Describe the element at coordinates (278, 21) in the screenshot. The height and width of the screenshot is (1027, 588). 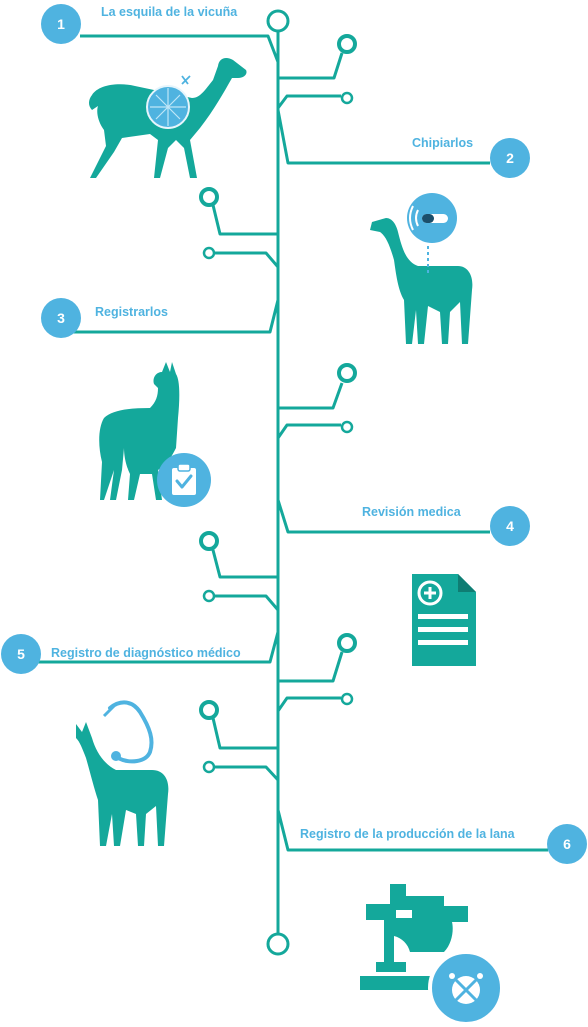
I see `timeline-start-node` at that location.